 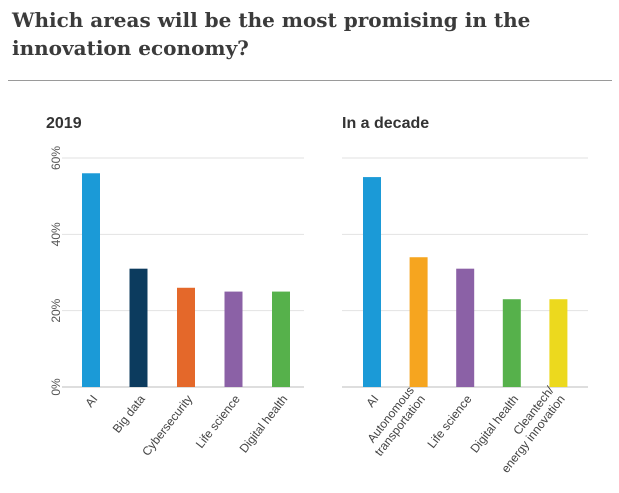 I want to click on category-label-1-1: AI, so click(x=91, y=401).